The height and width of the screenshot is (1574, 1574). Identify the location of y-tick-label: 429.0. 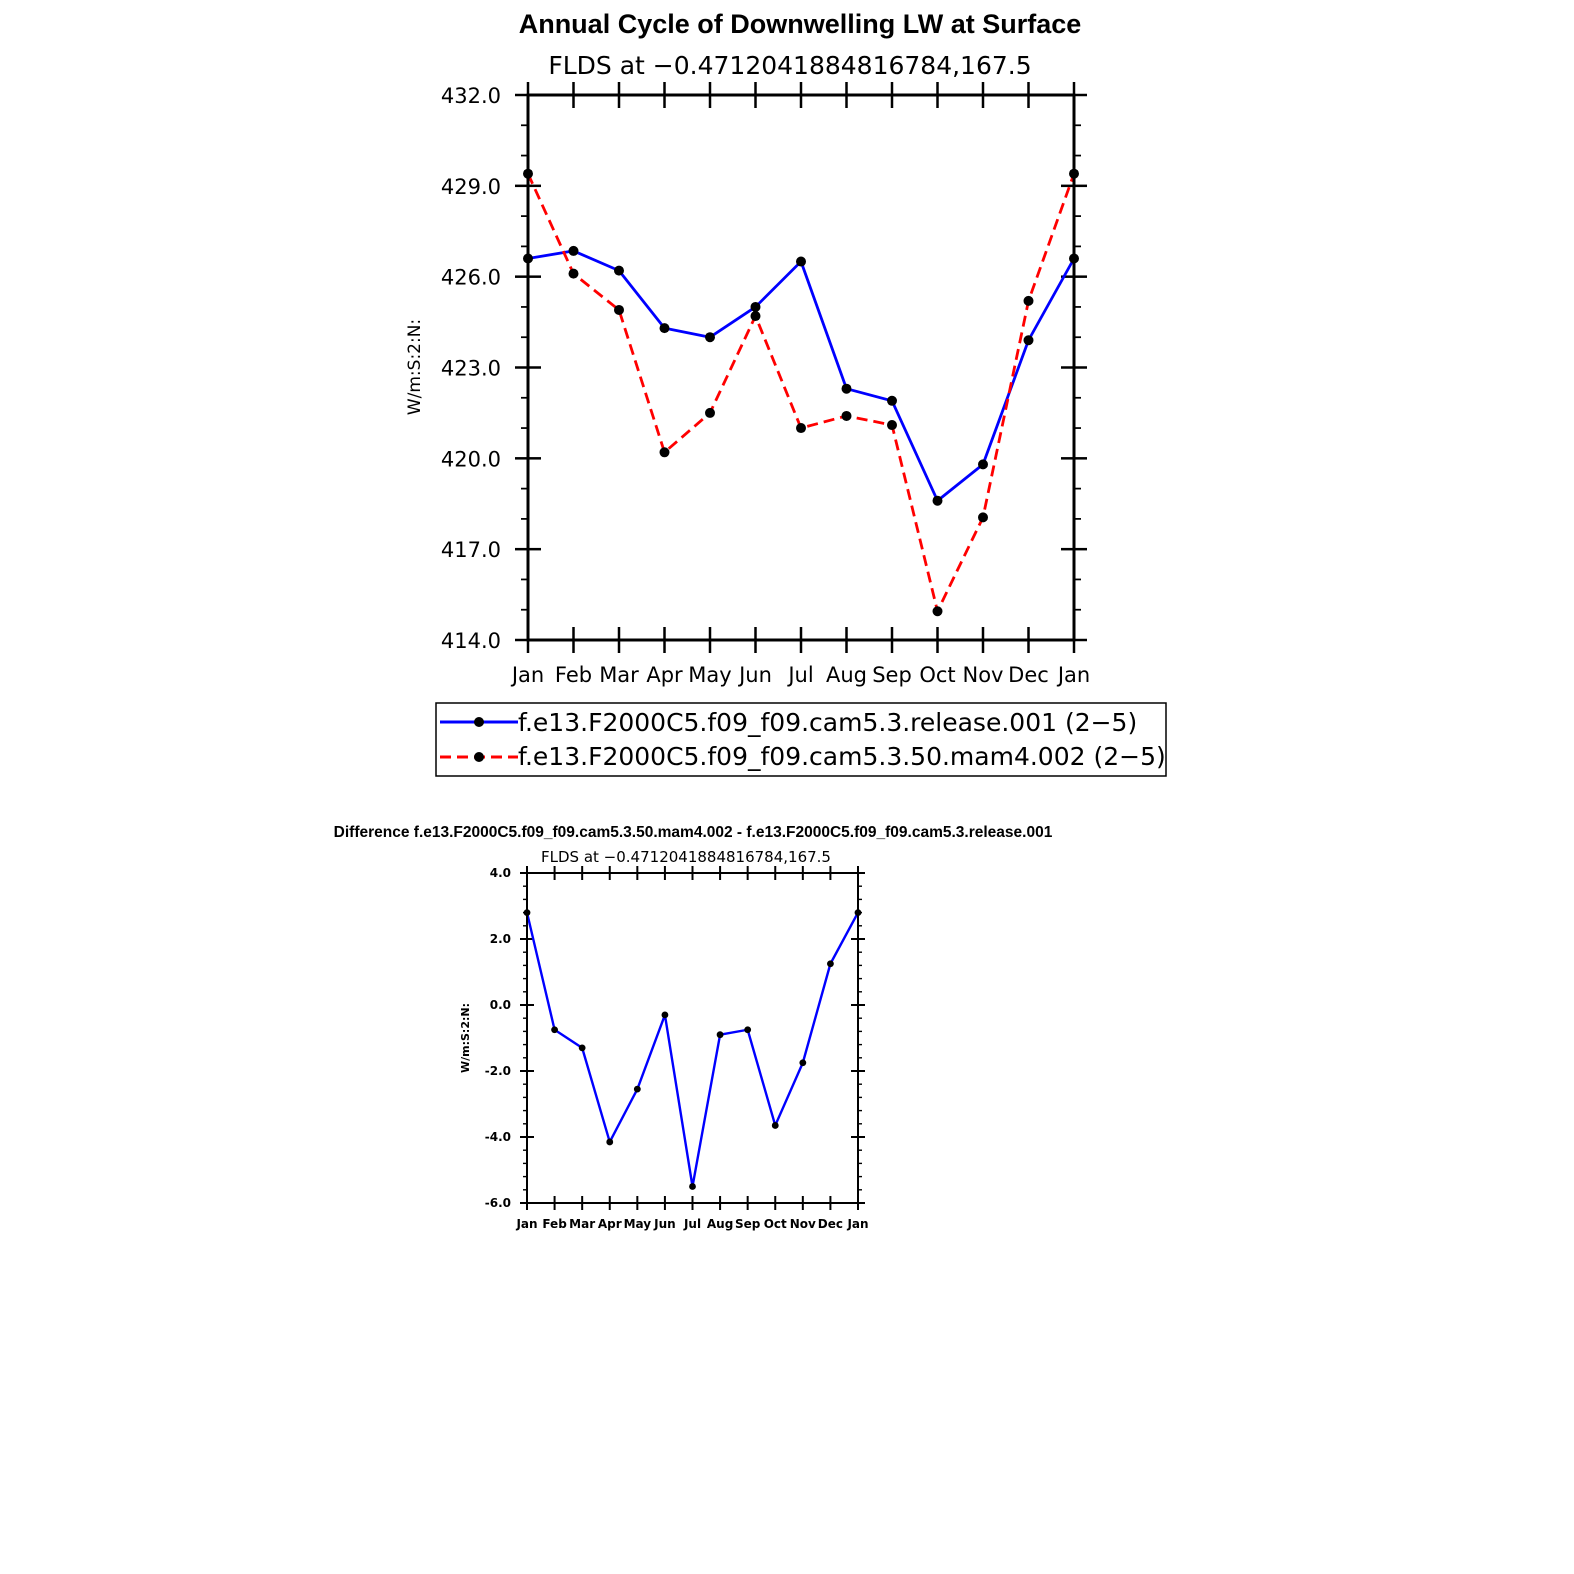
(471, 187).